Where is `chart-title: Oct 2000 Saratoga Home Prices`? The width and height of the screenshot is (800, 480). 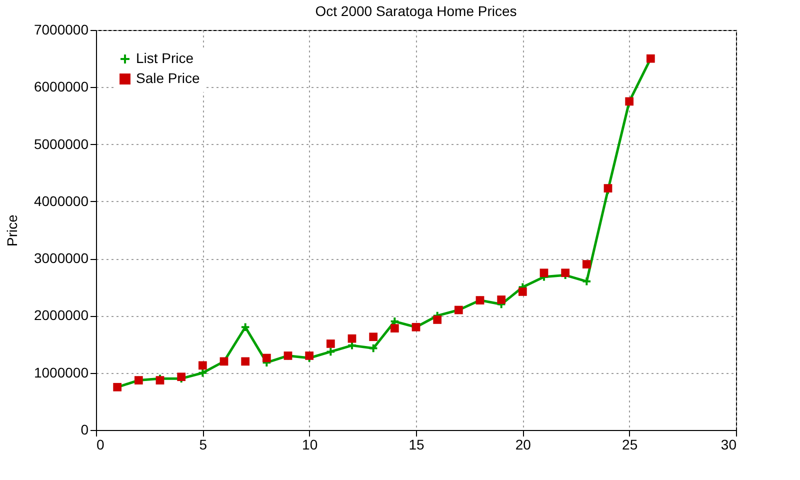 chart-title: Oct 2000 Saratoga Home Prices is located at coordinates (416, 11).